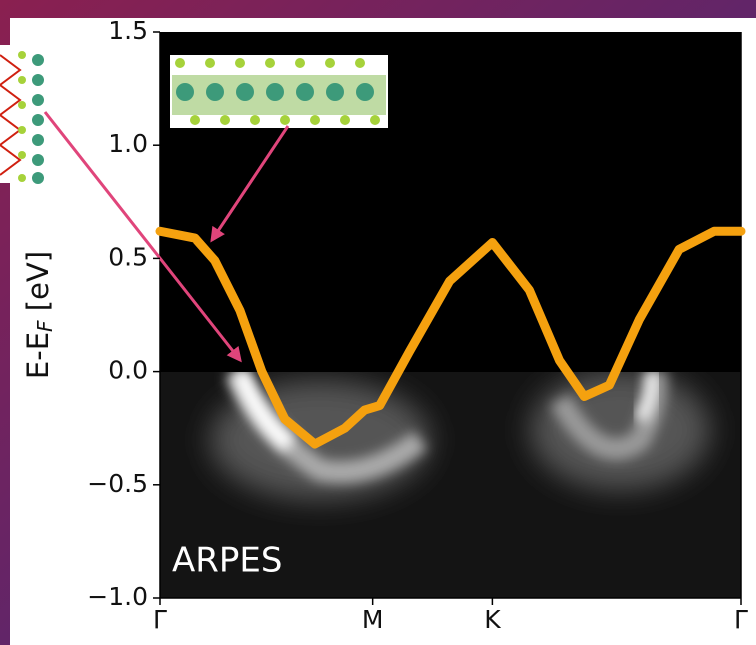 Image resolution: width=756 pixels, height=645 pixels. What do you see at coordinates (117, 596) in the screenshot?
I see `y-tick-label: −1.0` at bounding box center [117, 596].